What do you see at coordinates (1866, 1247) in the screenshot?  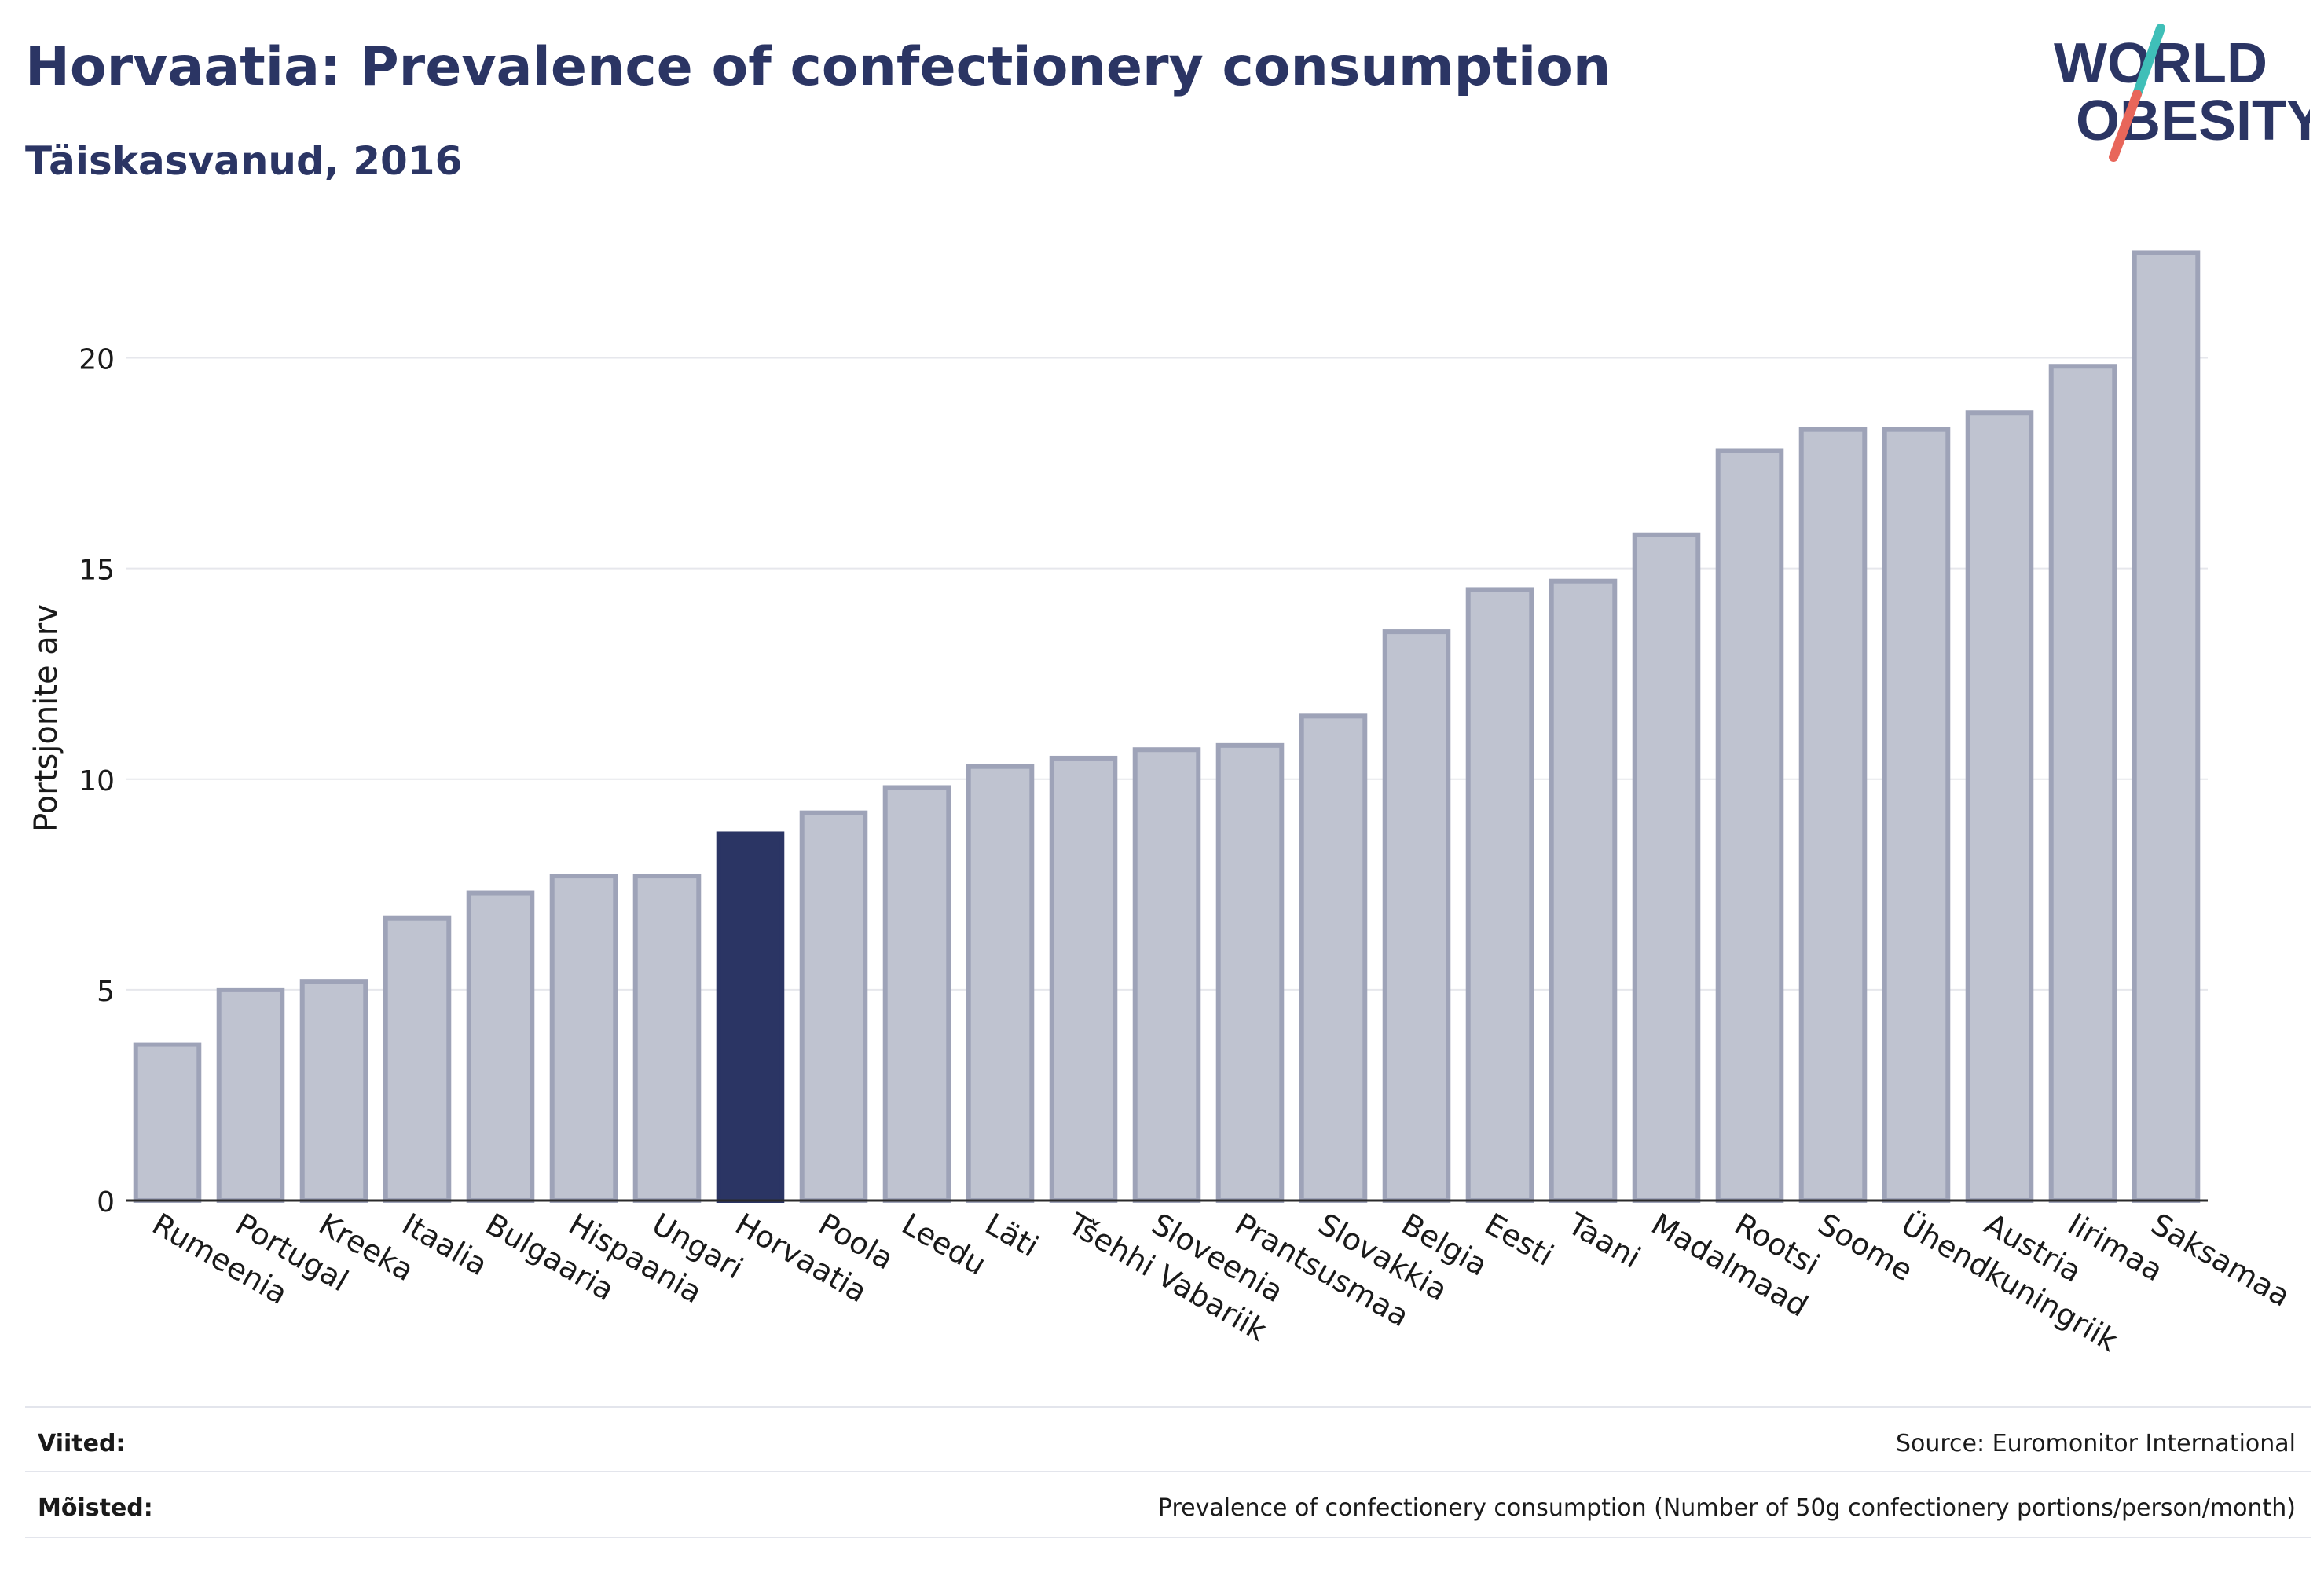 I see `x-tick-label: Soome` at bounding box center [1866, 1247].